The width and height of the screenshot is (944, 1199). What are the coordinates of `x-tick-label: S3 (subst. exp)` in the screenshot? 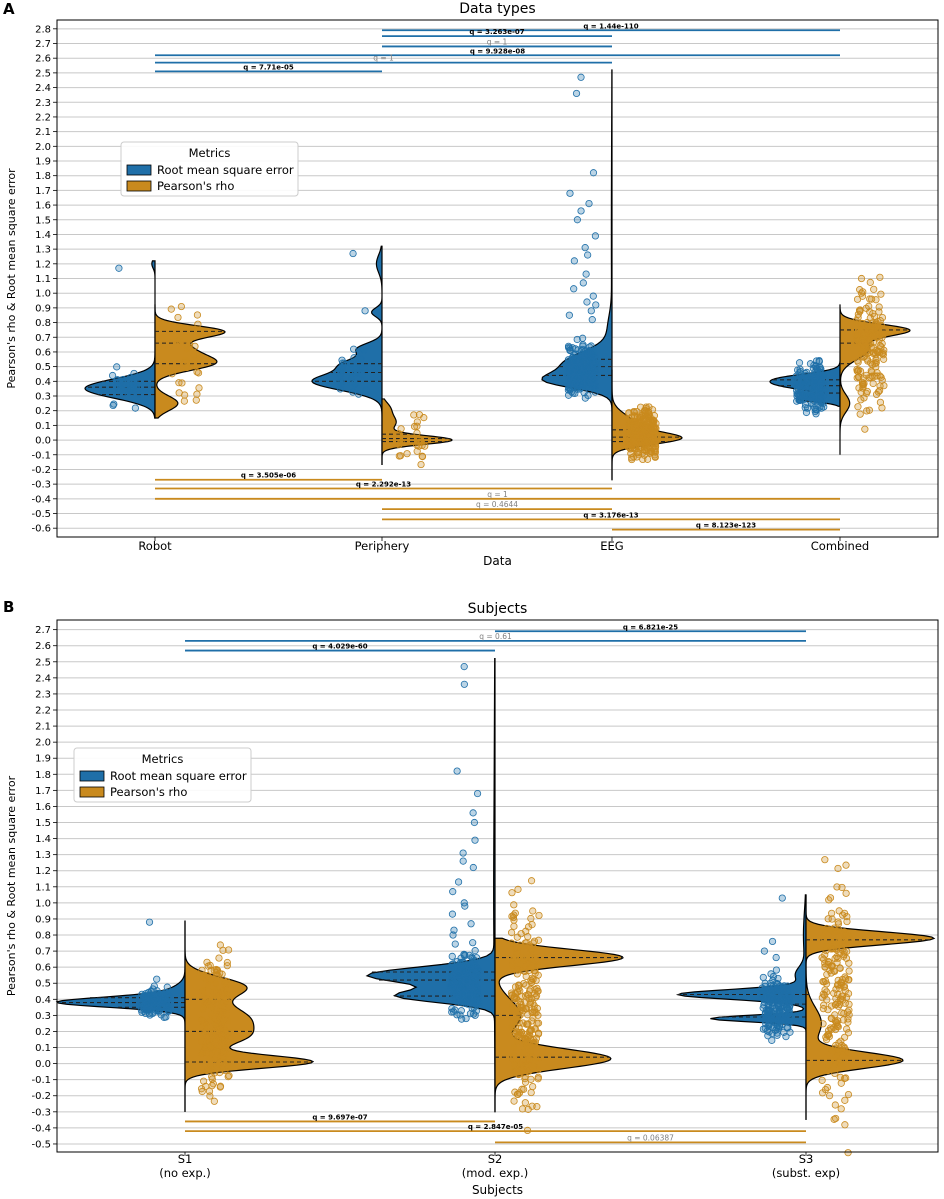 It's located at (806, 1166).